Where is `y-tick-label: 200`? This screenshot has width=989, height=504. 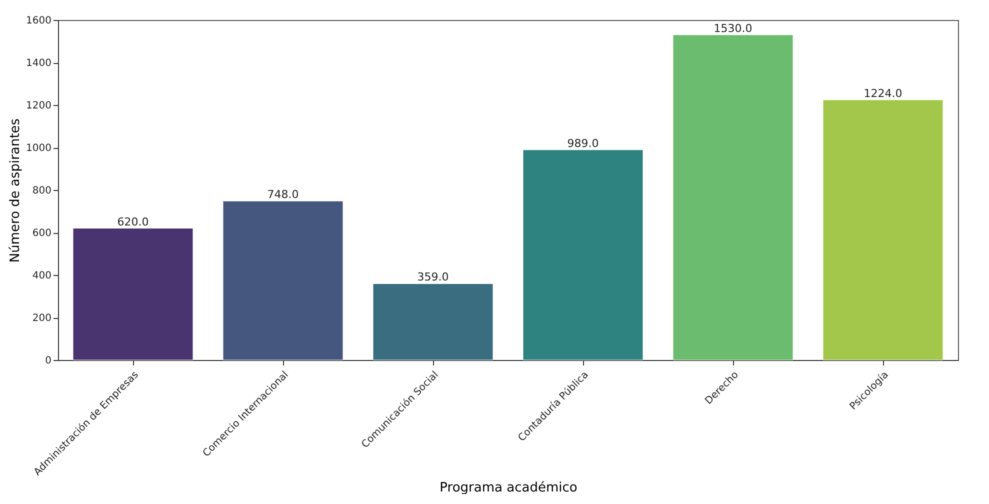 y-tick-label: 200 is located at coordinates (42, 318).